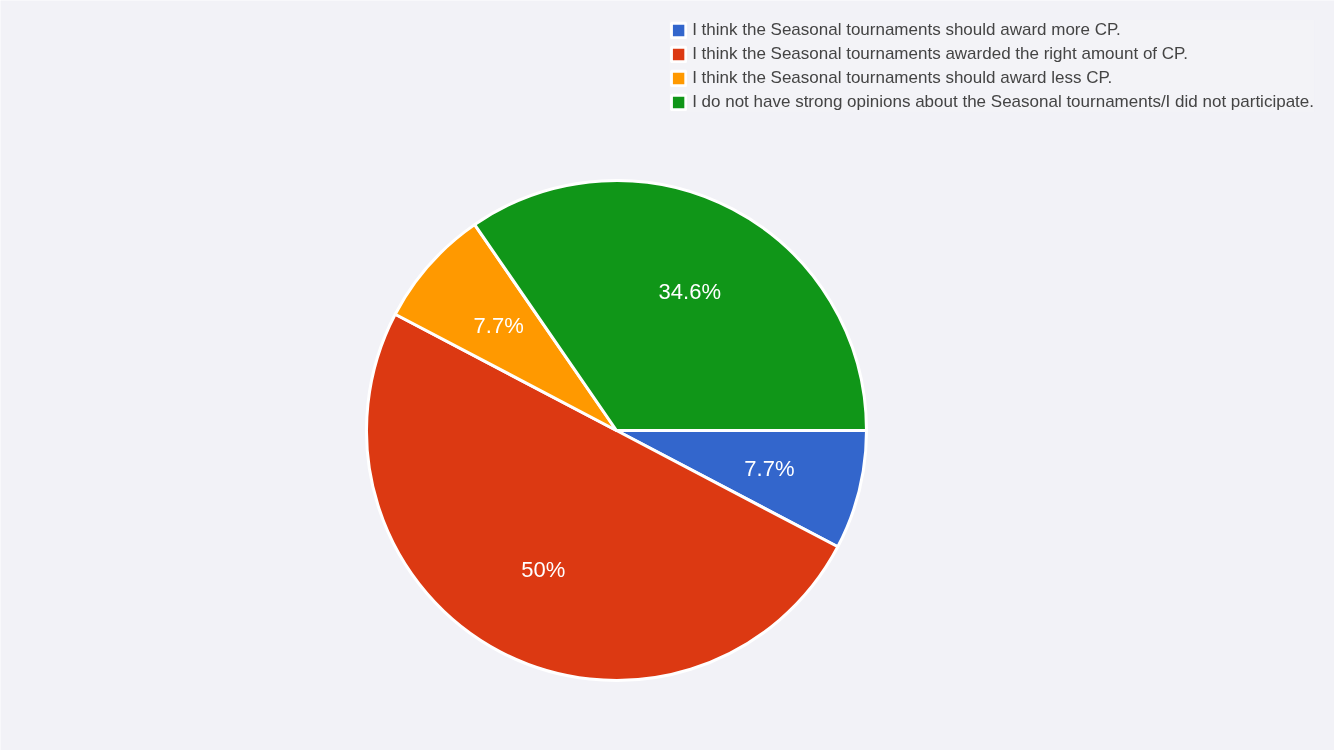 This screenshot has width=1334, height=750. I want to click on legend-label: I think the Seasonal tournaments should award more CP., so click(906, 30).